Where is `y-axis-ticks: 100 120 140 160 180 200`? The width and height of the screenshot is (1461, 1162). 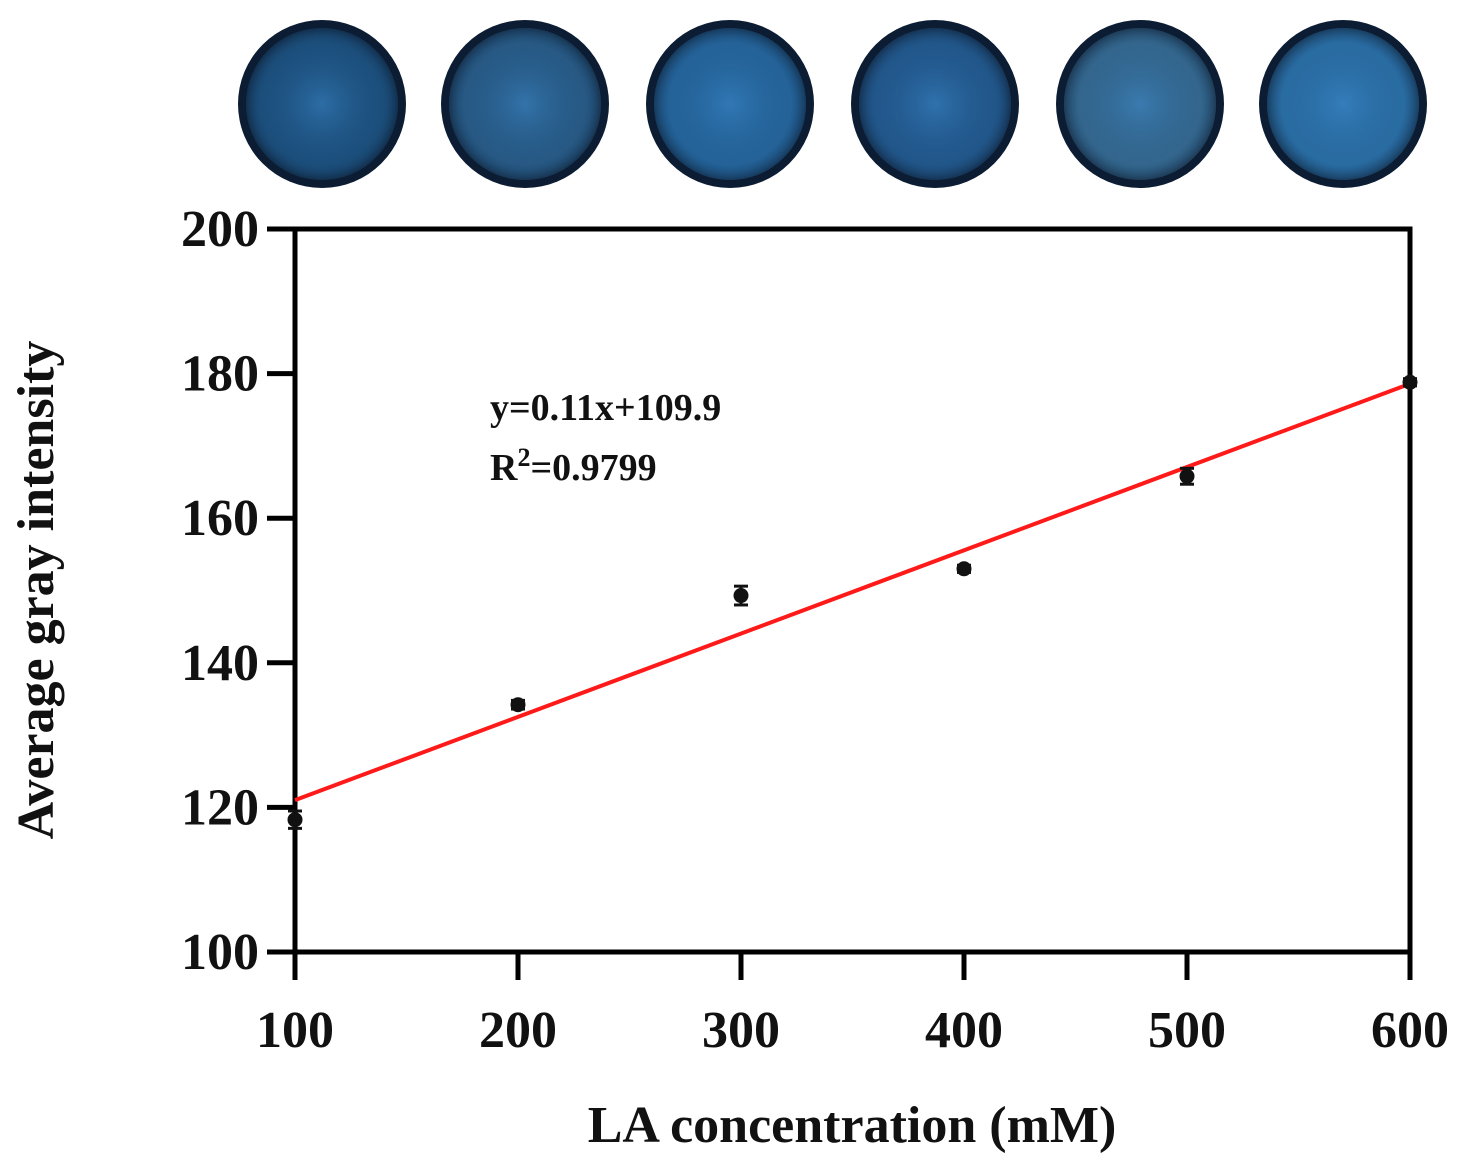
y-axis-ticks: 100 120 140 160 180 200 is located at coordinates (238, 591).